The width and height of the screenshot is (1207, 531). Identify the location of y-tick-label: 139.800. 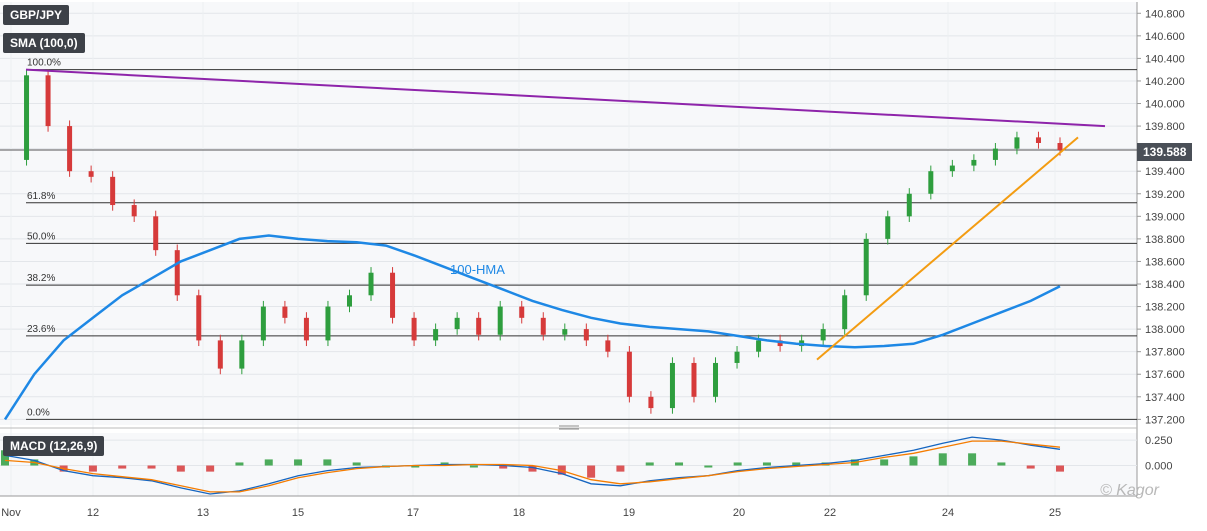
(1165, 127).